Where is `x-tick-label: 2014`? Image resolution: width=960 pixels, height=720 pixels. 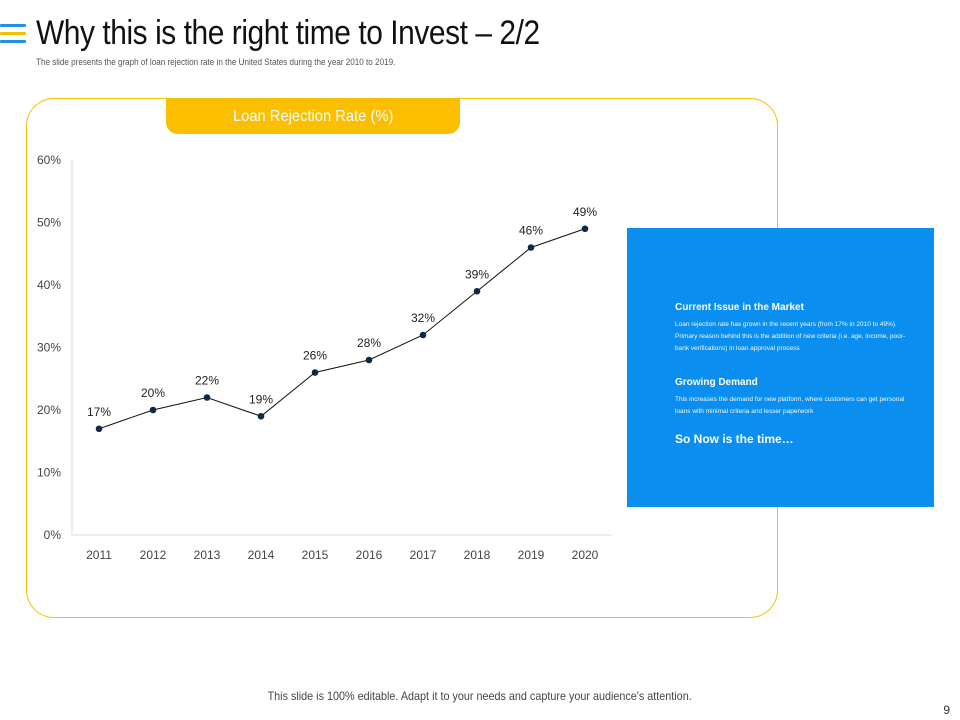
x-tick-label: 2014 is located at coordinates (261, 555).